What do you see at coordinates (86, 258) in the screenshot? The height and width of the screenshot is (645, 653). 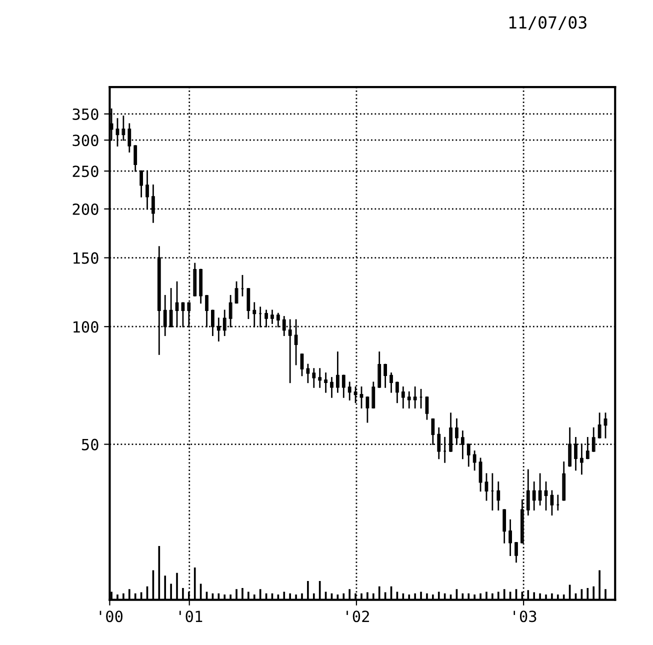 I see `y-tick-label: 150` at bounding box center [86, 258].